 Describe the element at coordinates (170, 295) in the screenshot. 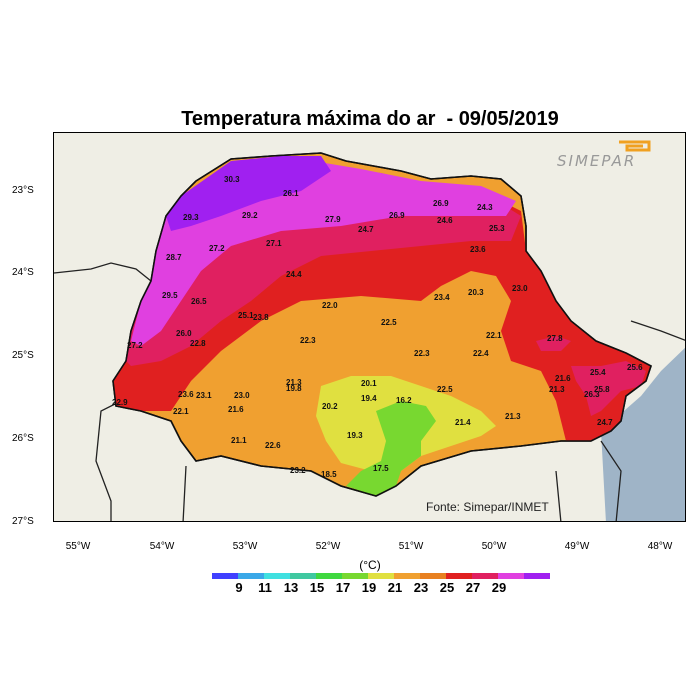

I see `station-value: 29.5` at that location.